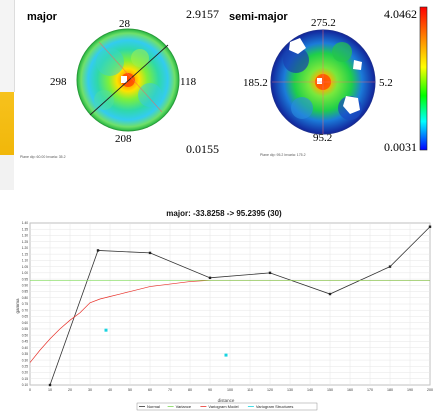 The height and width of the screenshot is (416, 443). I want to click on y-tick-label: 0.90, so click(25, 286).